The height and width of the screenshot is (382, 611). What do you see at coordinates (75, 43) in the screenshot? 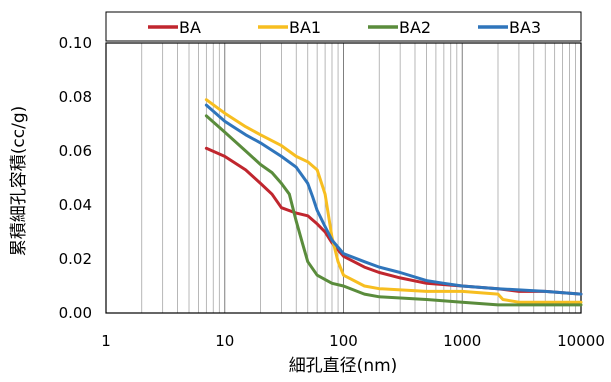
I see `y-tick-label: 0.10` at bounding box center [75, 43].